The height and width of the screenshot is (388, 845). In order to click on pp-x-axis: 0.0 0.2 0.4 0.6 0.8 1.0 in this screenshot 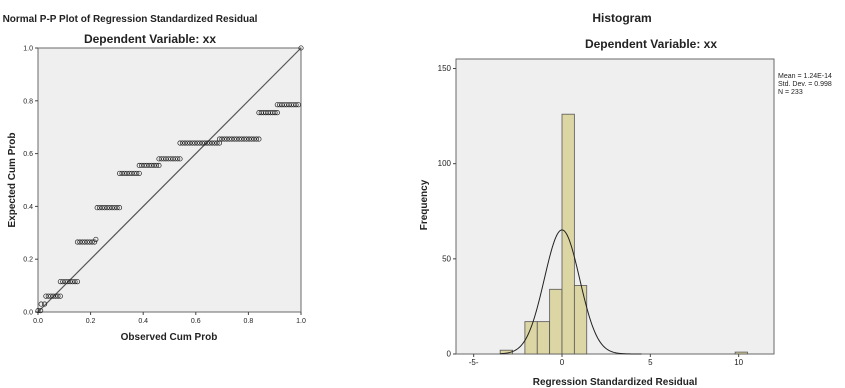, I will do `click(169, 318)`.